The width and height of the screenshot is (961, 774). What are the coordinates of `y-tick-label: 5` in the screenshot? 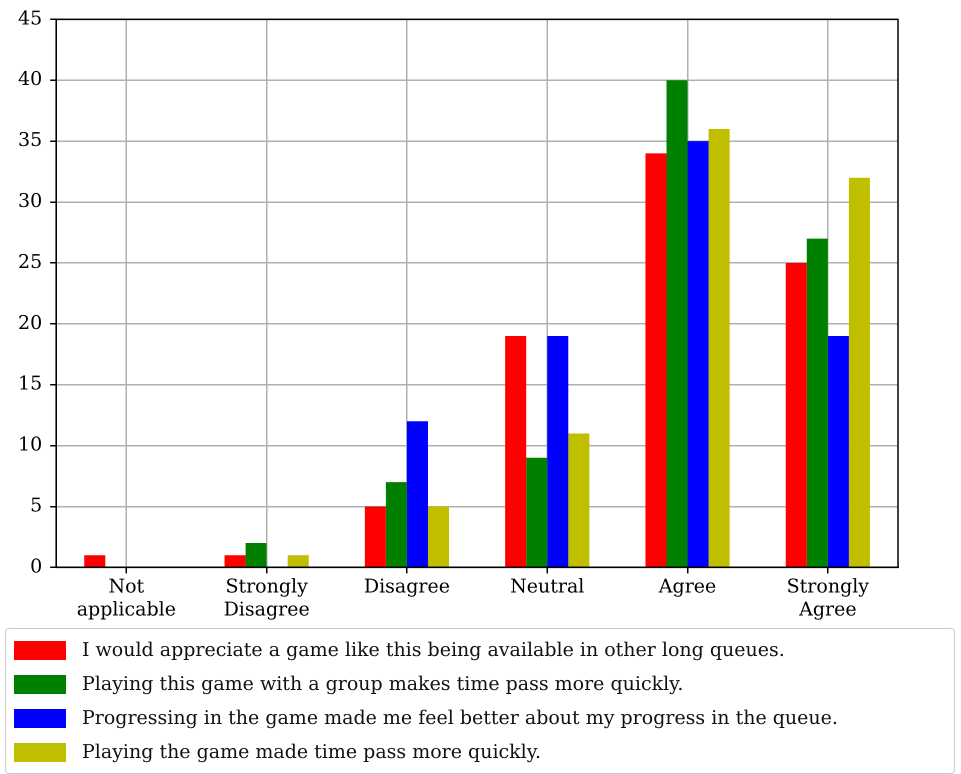 It's located at (36, 505).